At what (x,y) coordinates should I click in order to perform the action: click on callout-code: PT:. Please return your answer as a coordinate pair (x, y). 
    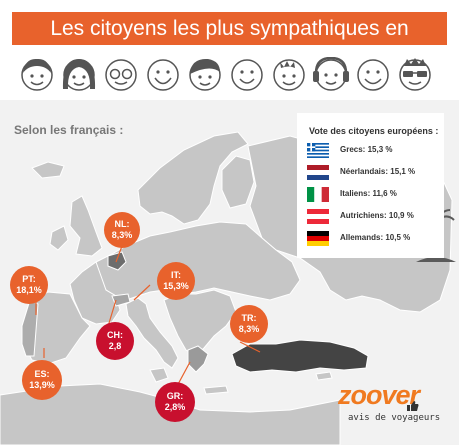
    Looking at the image, I should click on (29, 279).